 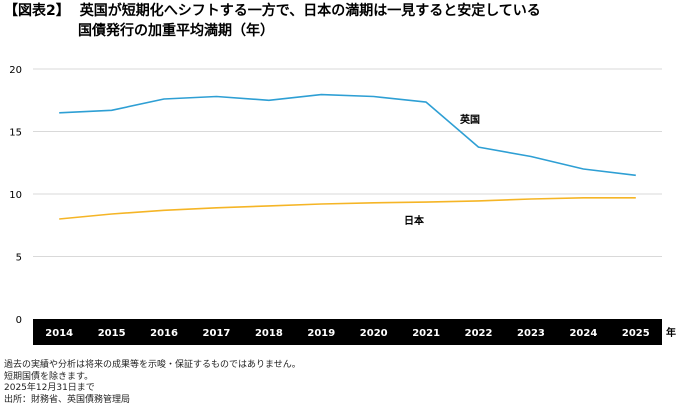 I want to click on footnote-disclaimer: 過去の実績や分析は将来の成果等を示唆・保証するものではありません。, so click(x=152, y=365).